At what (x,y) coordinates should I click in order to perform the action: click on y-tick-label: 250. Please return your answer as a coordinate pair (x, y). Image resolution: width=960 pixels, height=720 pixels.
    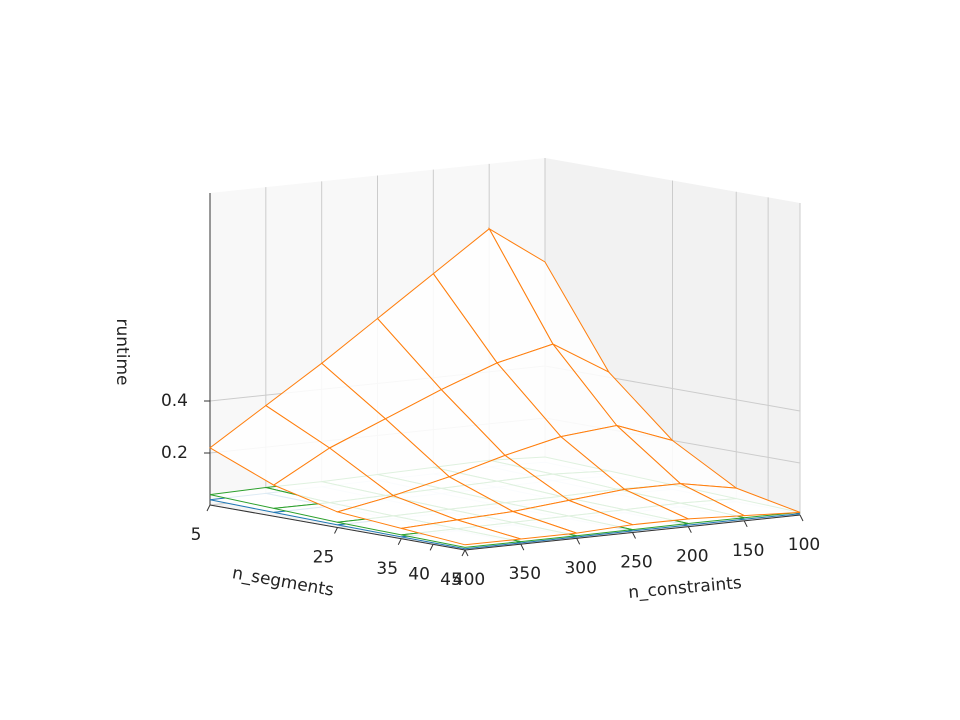
    Looking at the image, I should click on (636, 563).